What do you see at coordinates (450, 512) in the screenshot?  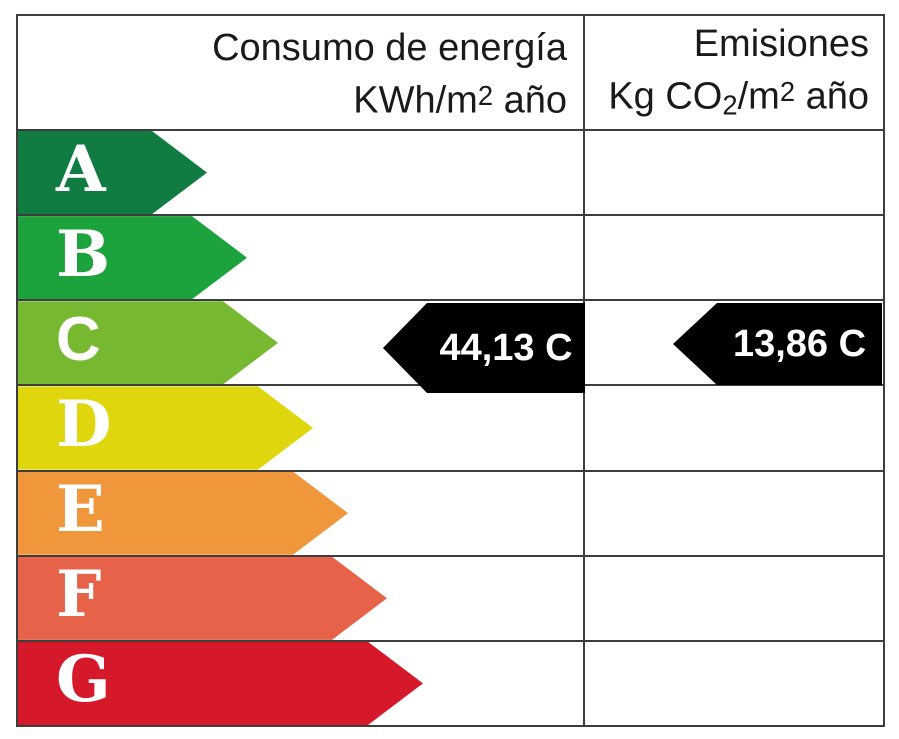 I see `rating-row-E: E` at bounding box center [450, 512].